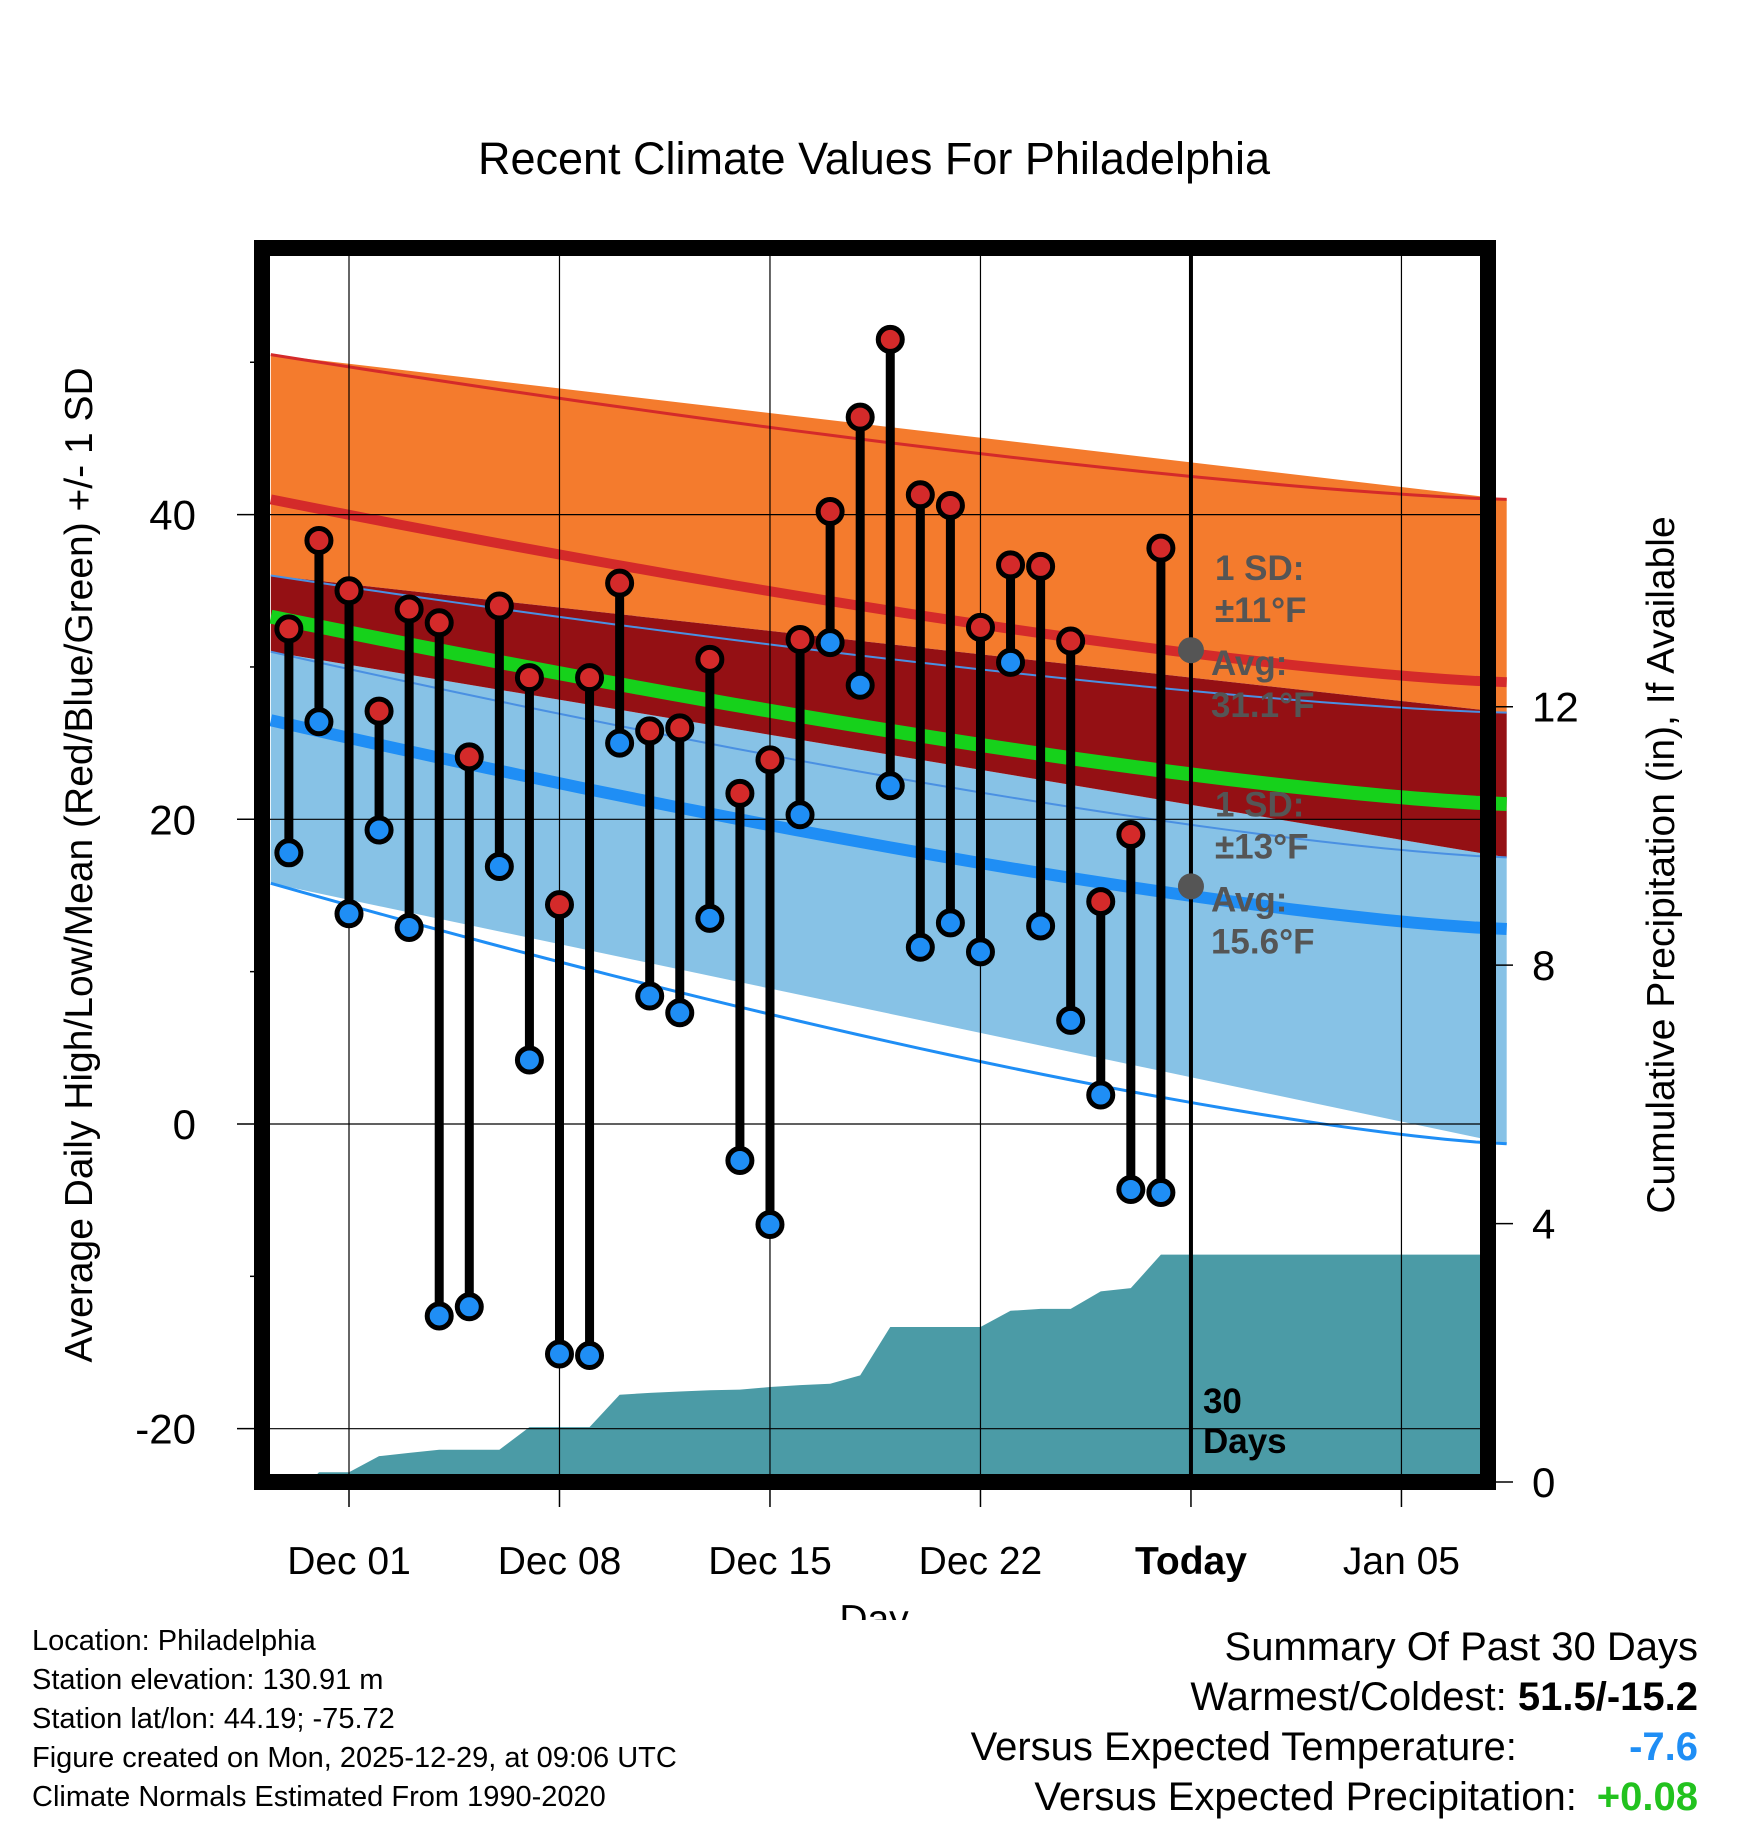 Image resolution: width=1748 pixels, height=1828 pixels. I want to click on latlon-text: Station lat/lon: 44.19; -75.72, so click(213, 1719).